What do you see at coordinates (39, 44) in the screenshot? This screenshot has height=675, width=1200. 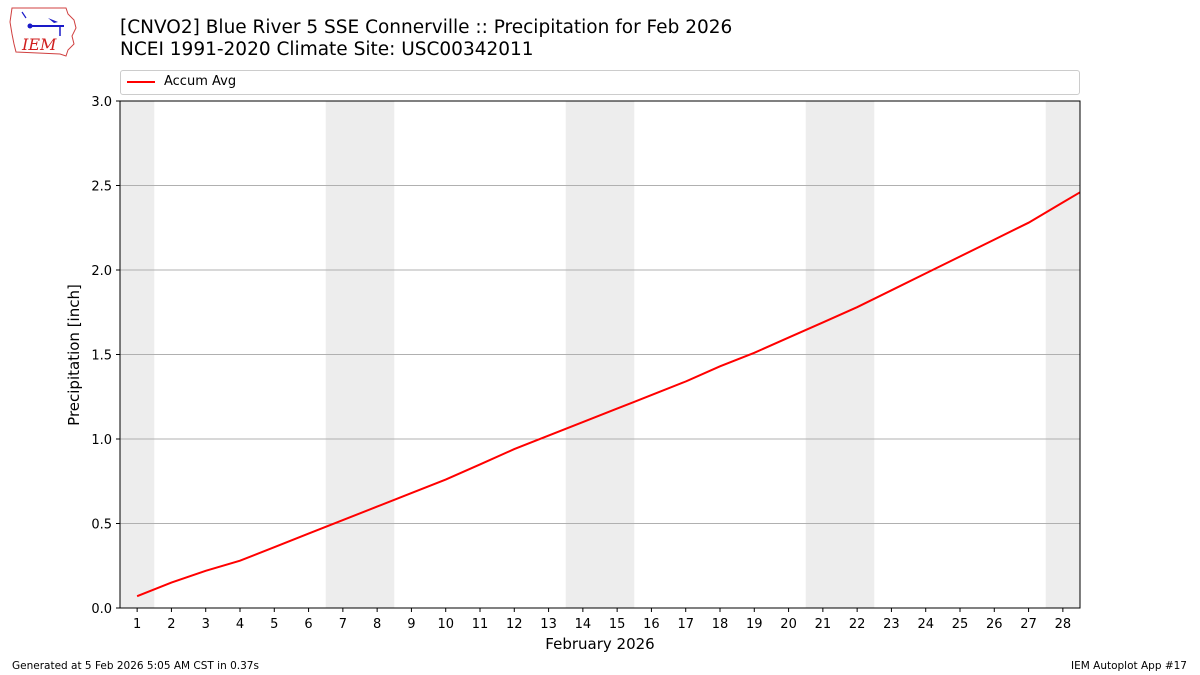 I see `svg-text: IEM` at bounding box center [39, 44].